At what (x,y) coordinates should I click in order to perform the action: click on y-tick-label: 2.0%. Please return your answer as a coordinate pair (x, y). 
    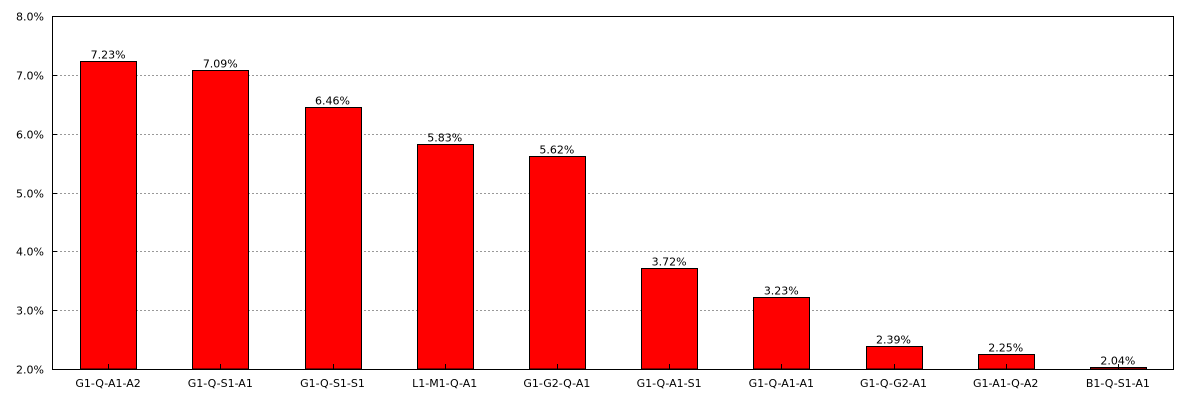
    Looking at the image, I should click on (30, 370).